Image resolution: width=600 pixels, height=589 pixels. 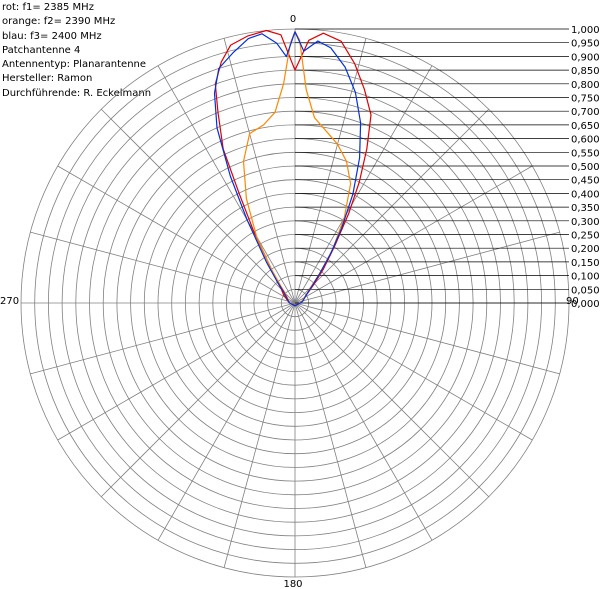 I want to click on radial-tick-label: 0,600, so click(x=585, y=140).